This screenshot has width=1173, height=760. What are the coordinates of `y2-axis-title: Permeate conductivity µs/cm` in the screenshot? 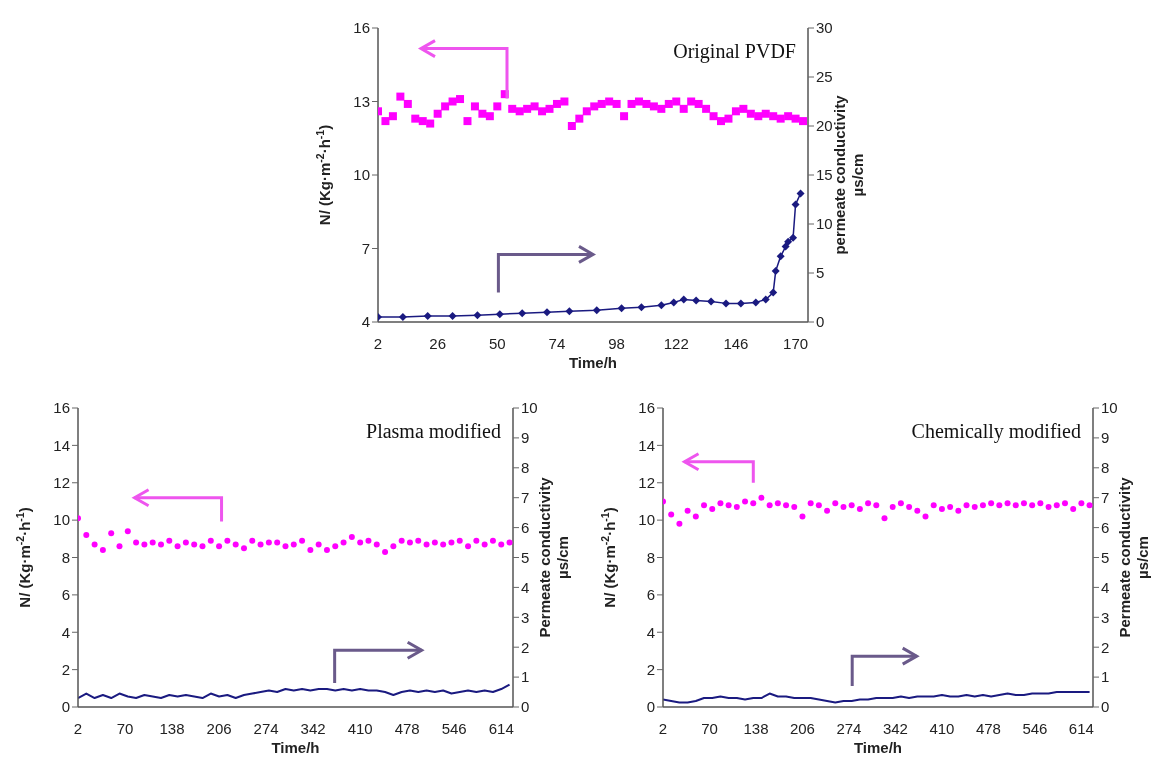 It's located at (553, 557).